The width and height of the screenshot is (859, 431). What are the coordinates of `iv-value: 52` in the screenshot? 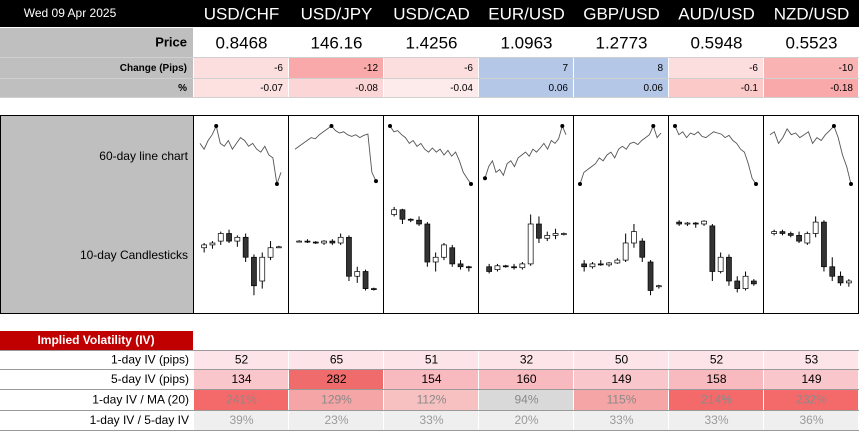 It's located at (717, 360).